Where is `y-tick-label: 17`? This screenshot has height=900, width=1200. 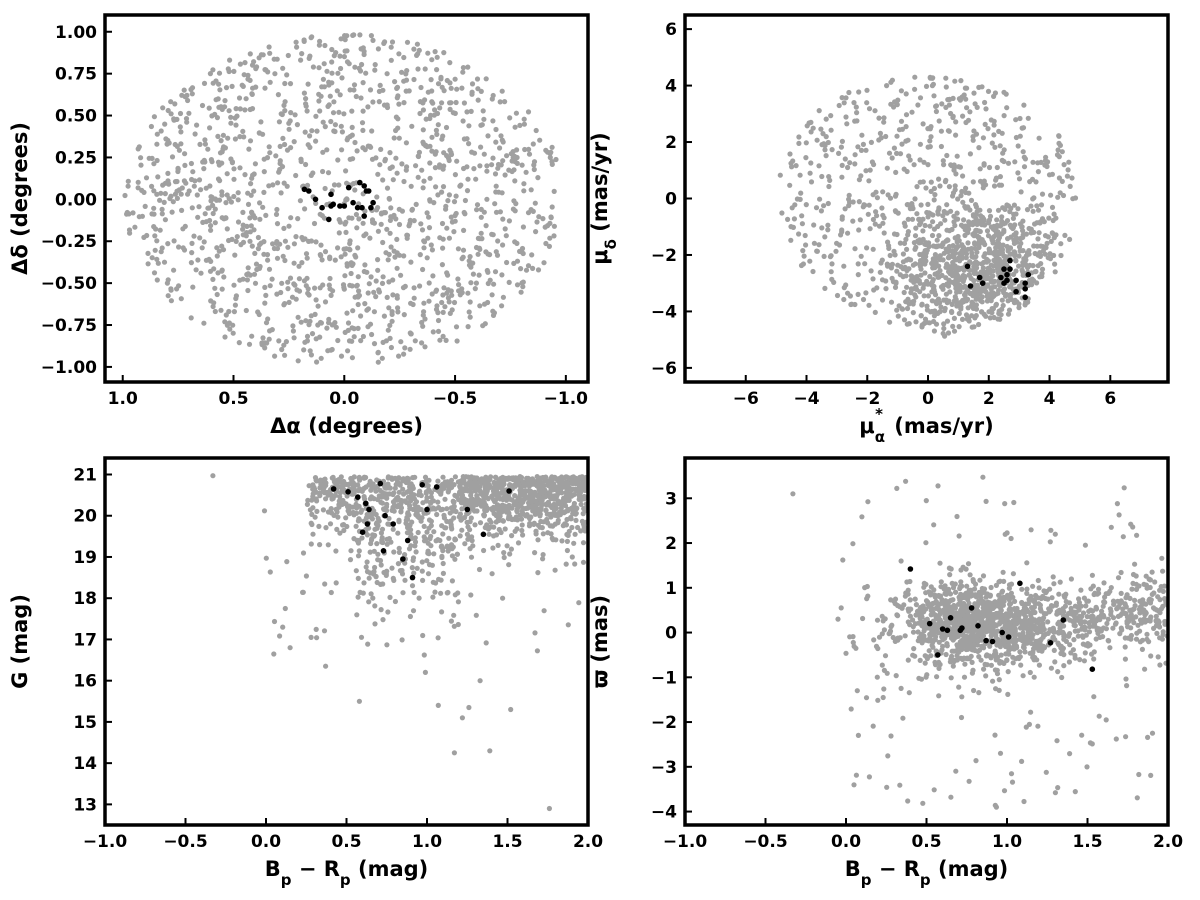 y-tick-label: 17 is located at coordinates (85, 640).